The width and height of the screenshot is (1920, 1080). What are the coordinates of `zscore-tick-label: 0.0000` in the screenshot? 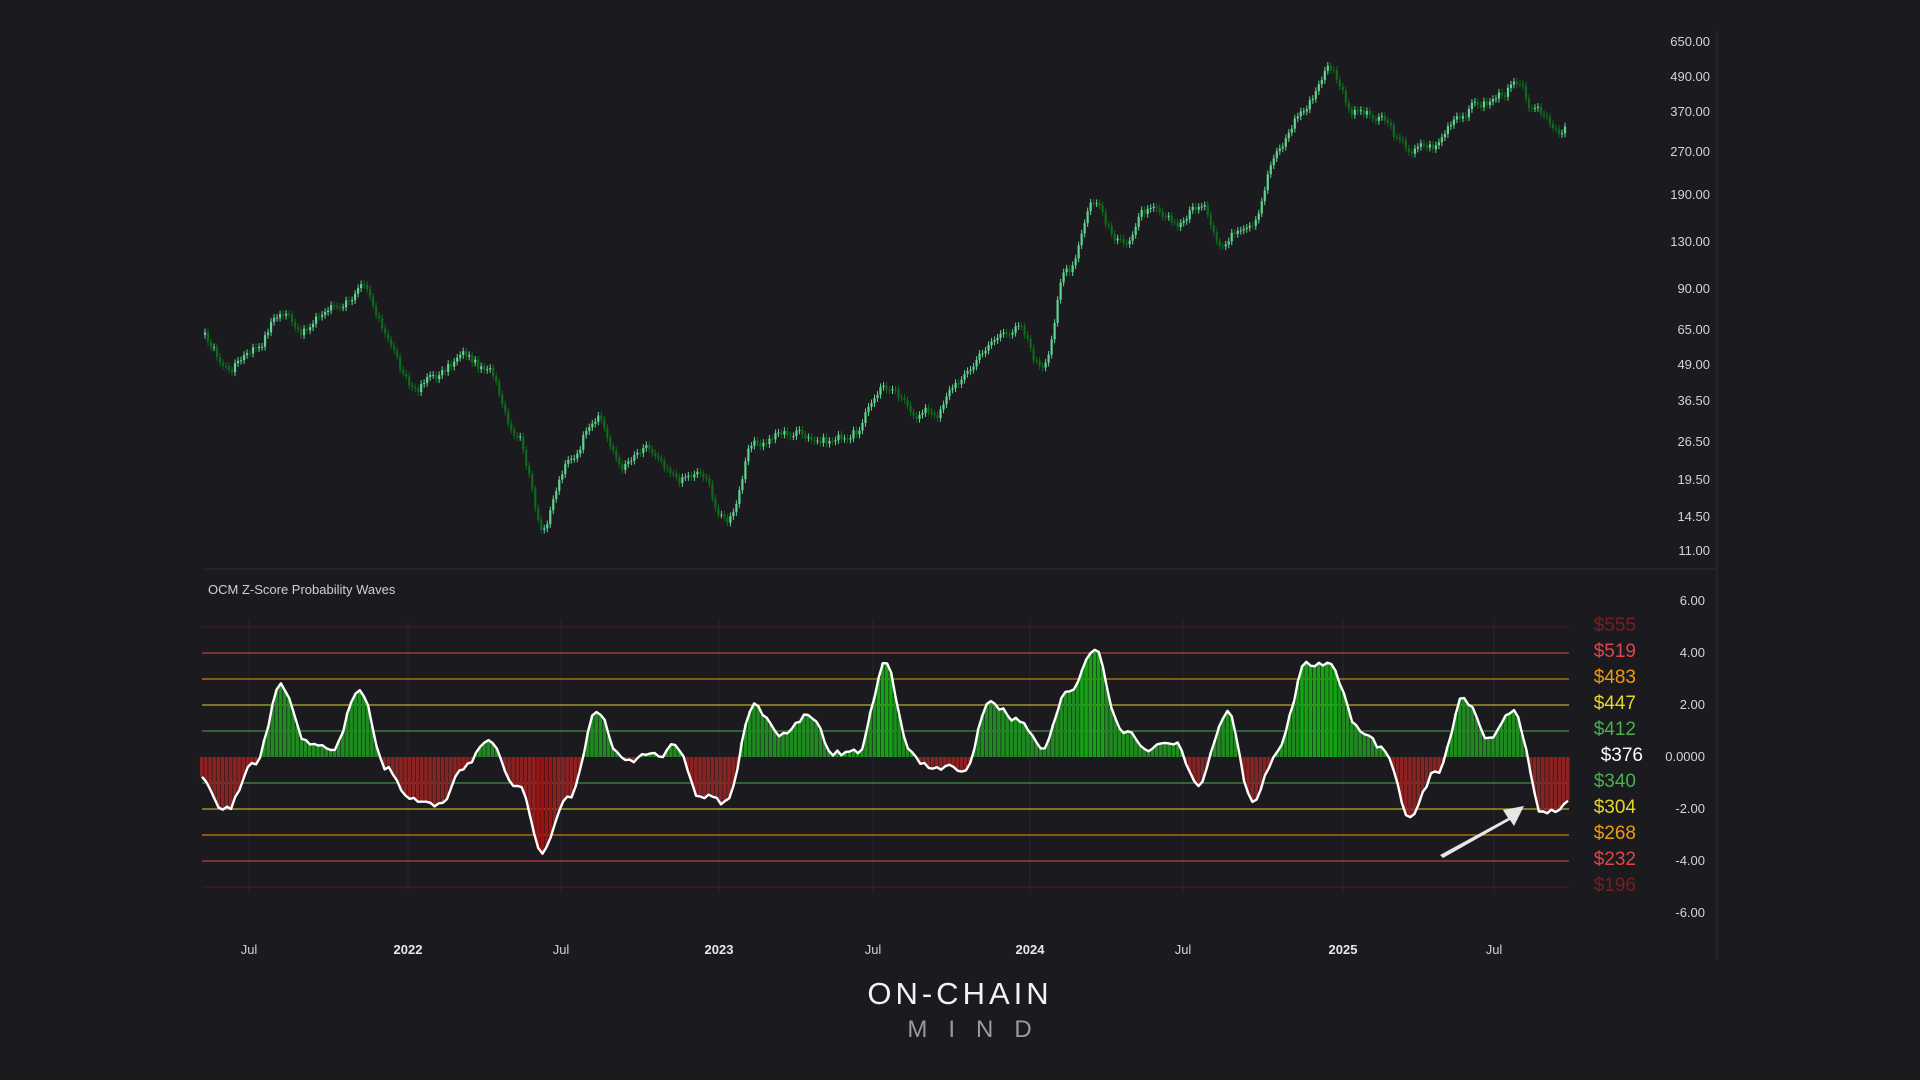 It's located at (1685, 756).